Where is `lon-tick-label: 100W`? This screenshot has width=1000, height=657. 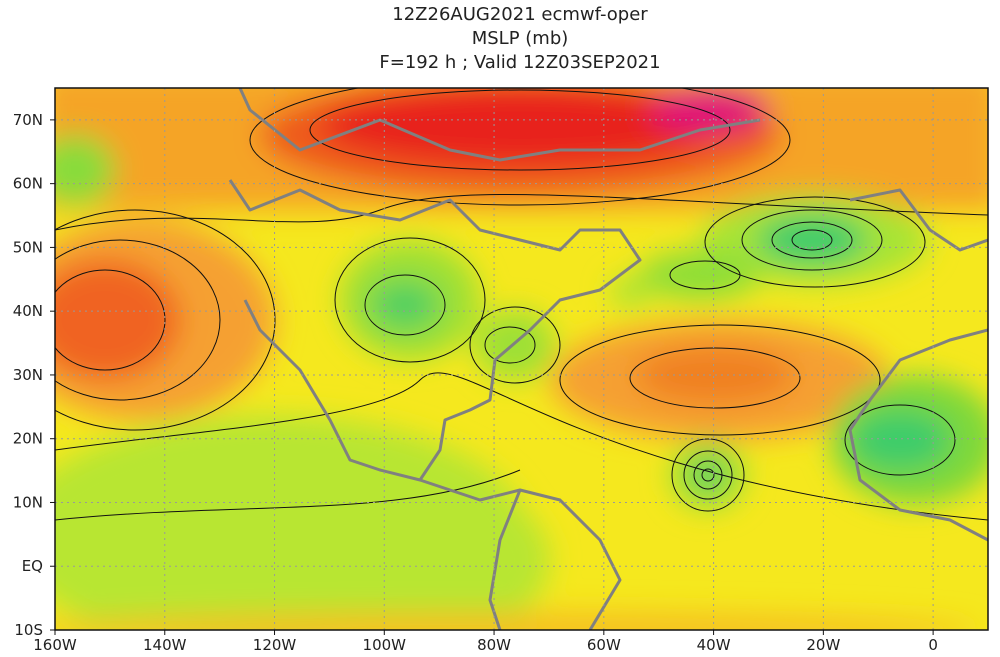 lon-tick-label: 100W is located at coordinates (385, 645).